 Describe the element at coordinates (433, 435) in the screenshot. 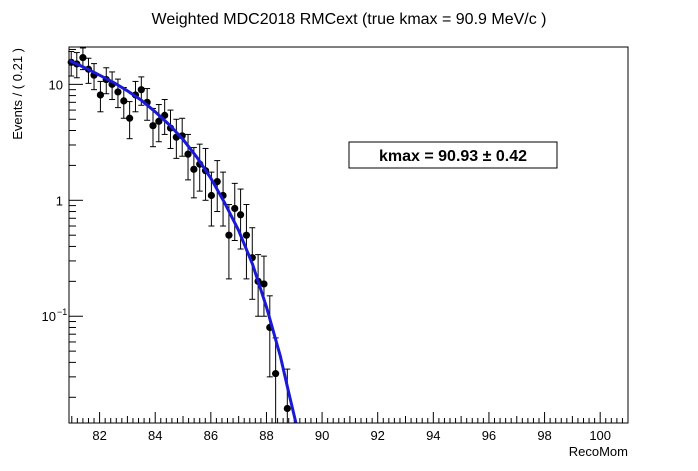

I see `x-tick-label: 94` at that location.